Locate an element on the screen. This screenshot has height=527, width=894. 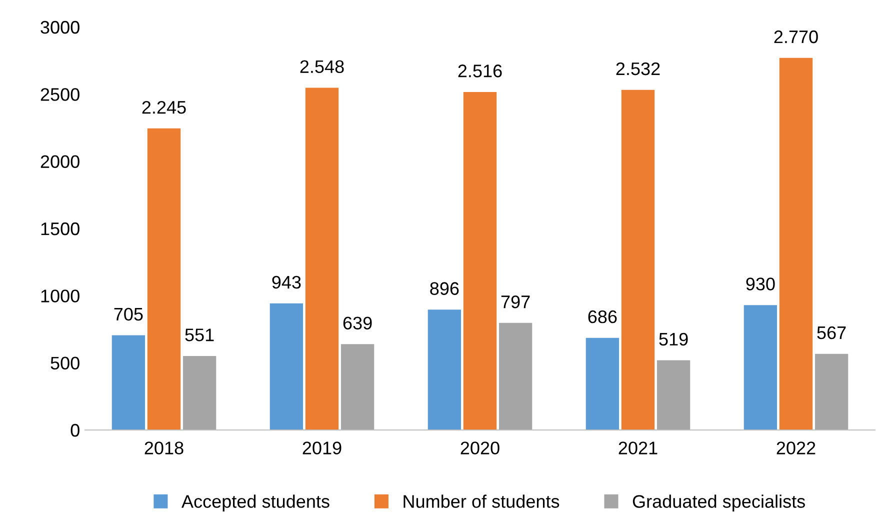
x-tick-label: 2021 is located at coordinates (638, 448).